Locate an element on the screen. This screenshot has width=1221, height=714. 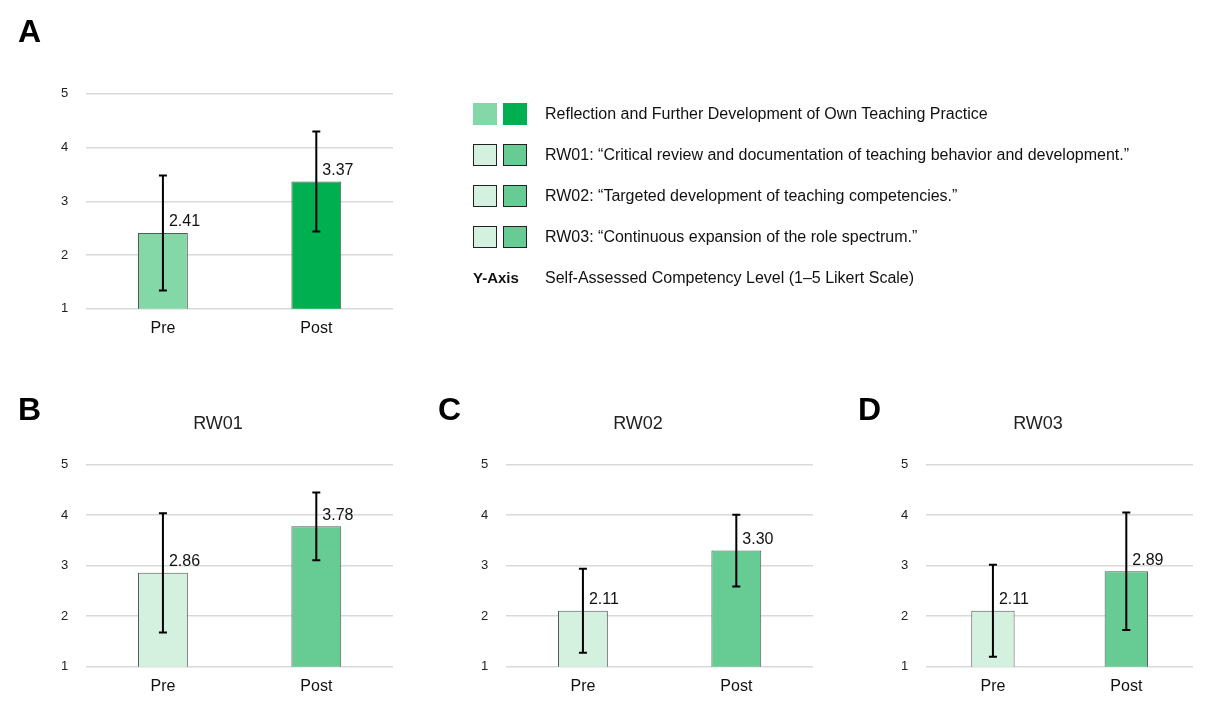
data-label: 2.41 is located at coordinates (184, 221).